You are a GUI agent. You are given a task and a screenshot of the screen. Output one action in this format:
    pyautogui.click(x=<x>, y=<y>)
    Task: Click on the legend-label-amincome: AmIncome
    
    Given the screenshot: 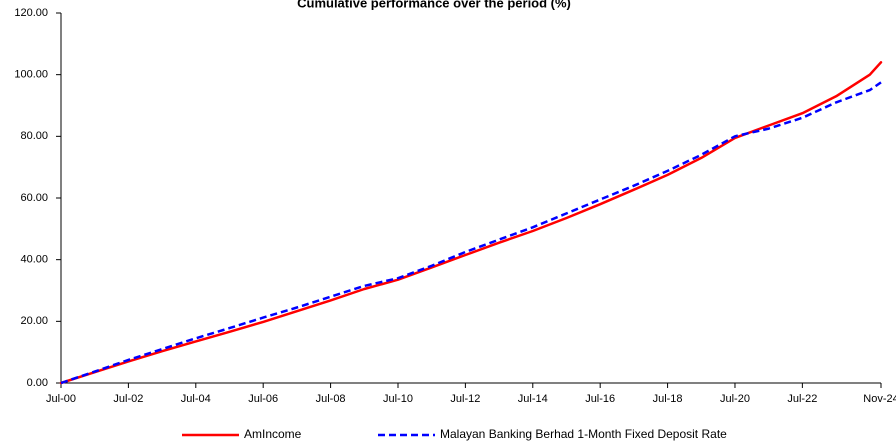 What is the action you would take?
    pyautogui.click(x=273, y=434)
    